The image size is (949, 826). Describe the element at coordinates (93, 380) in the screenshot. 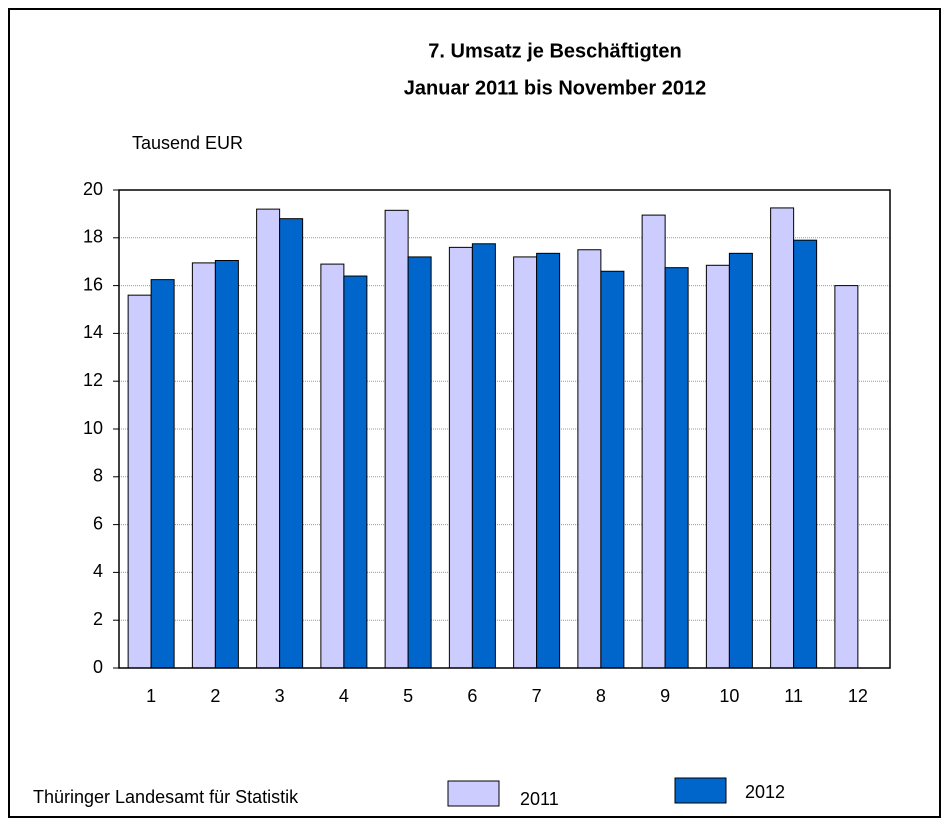

I see `y-tick-label: 12` at that location.